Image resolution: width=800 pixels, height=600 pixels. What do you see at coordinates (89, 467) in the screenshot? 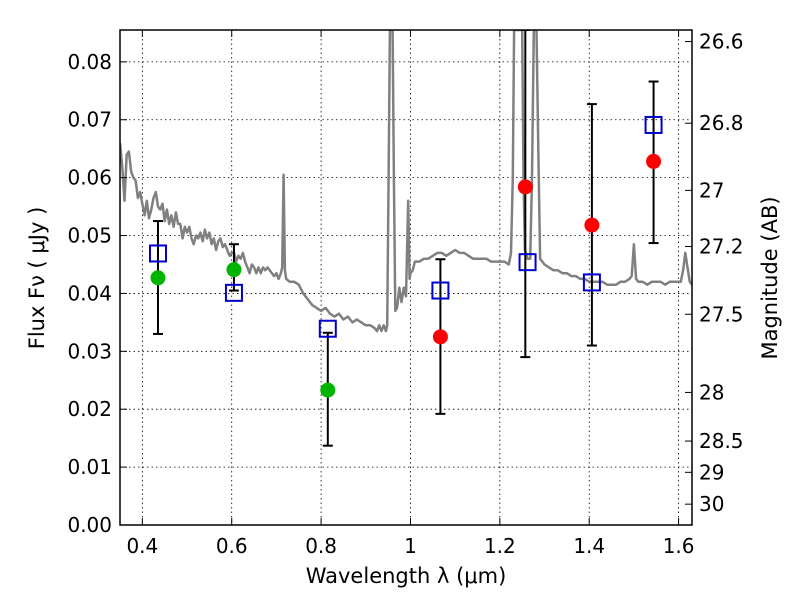
I see `y-tick-label: 0.01` at bounding box center [89, 467].